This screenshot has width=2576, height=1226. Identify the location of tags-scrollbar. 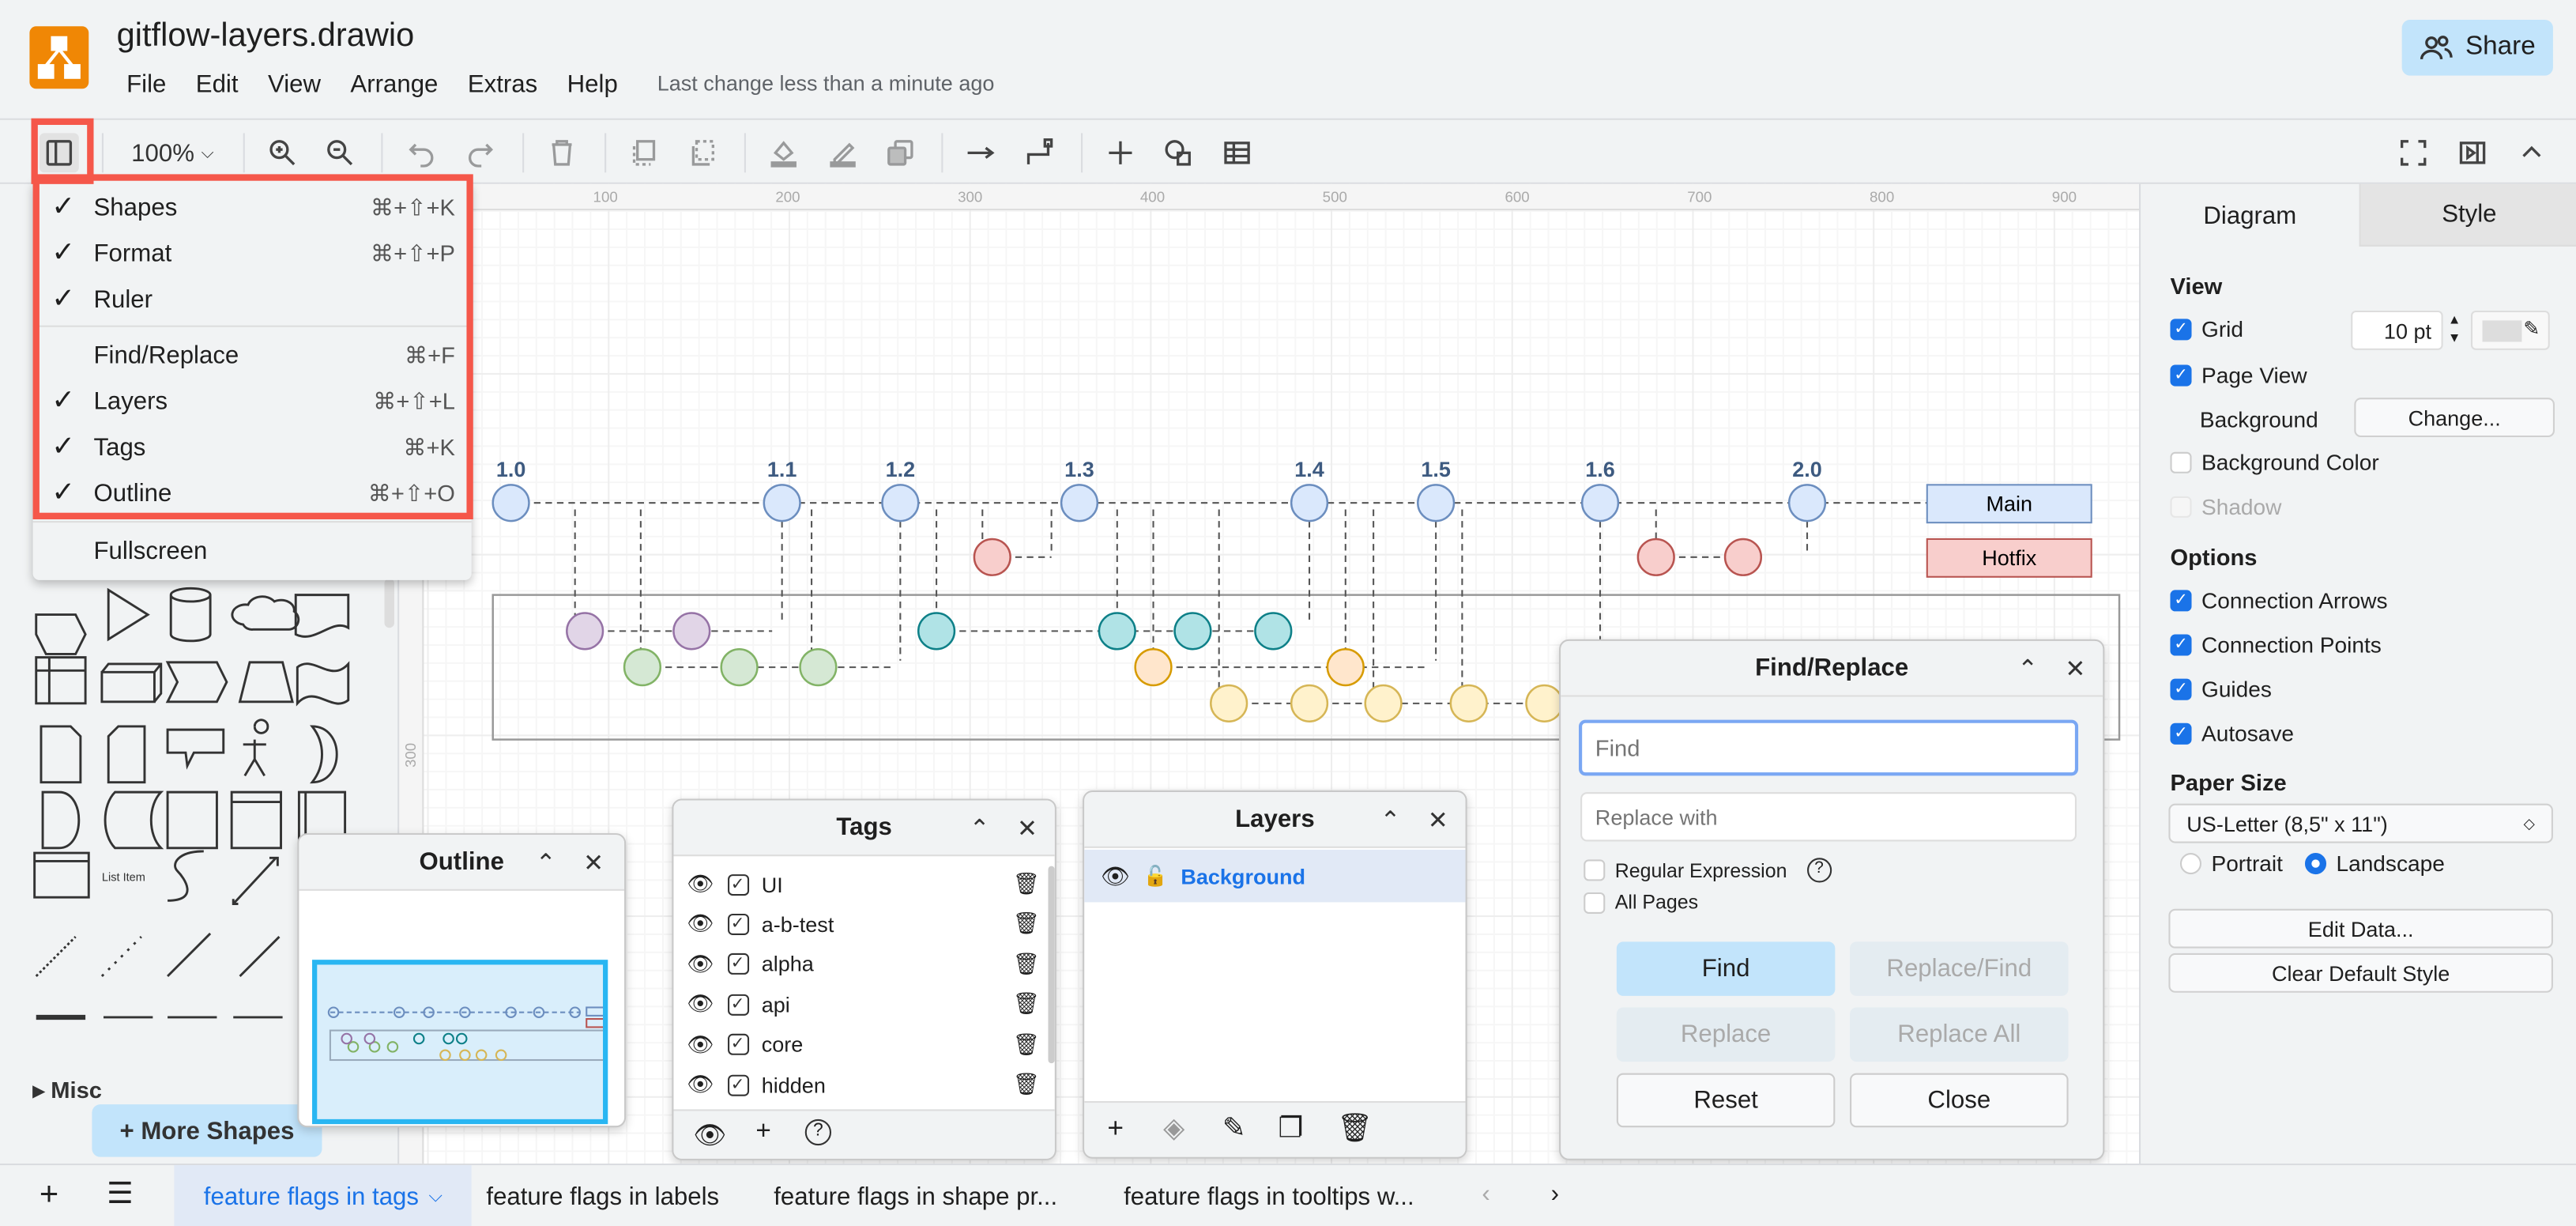
(1051, 965).